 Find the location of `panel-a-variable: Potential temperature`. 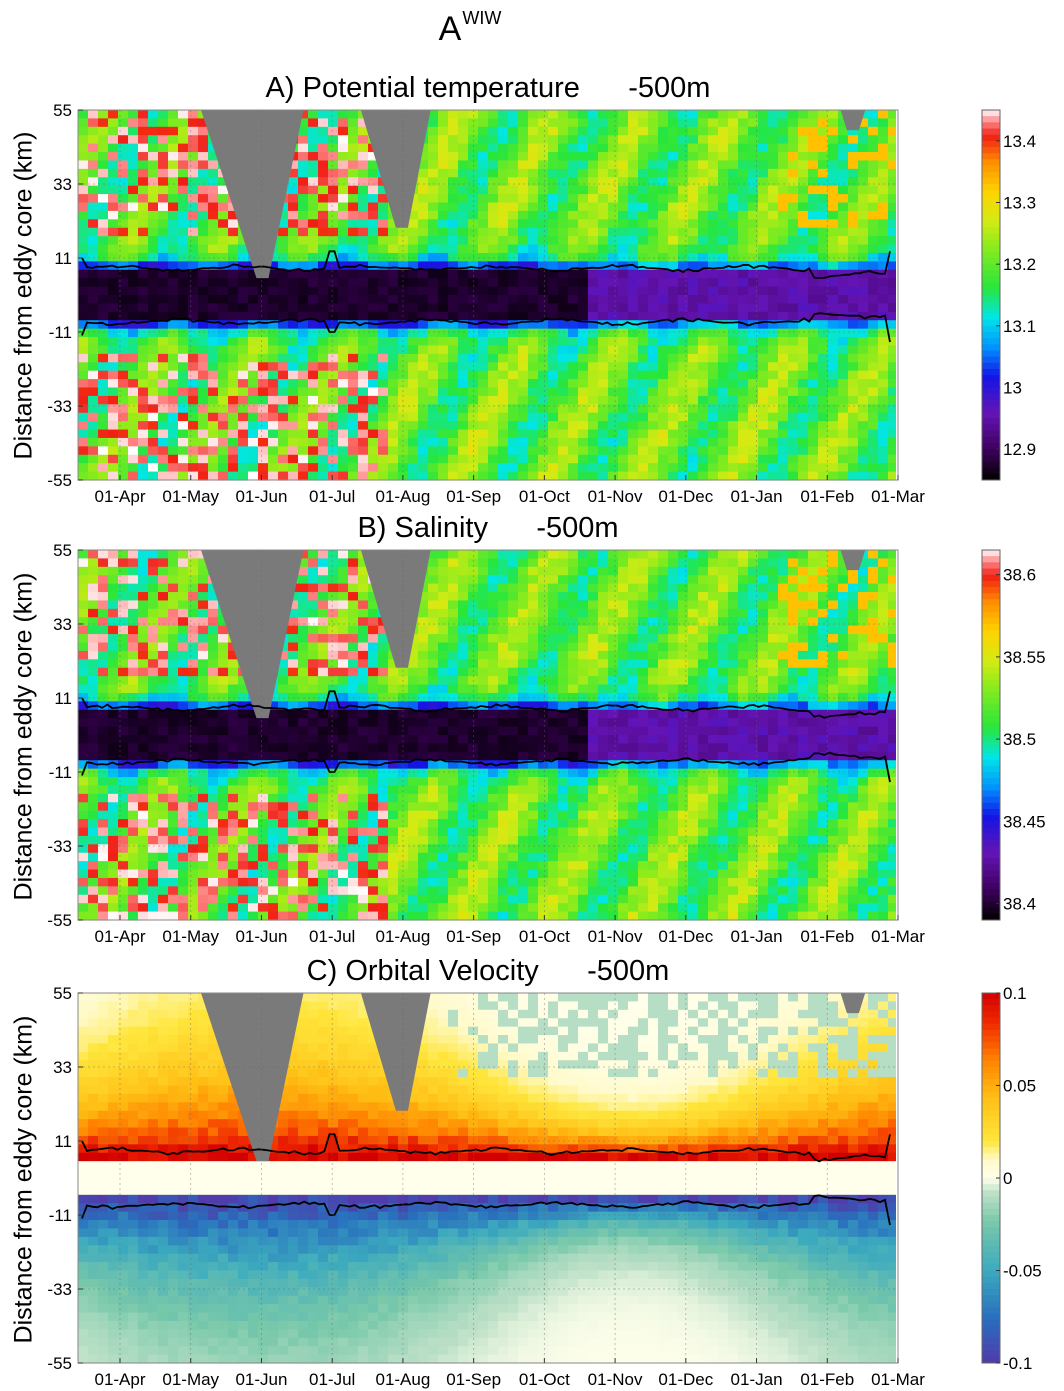

panel-a-variable: Potential temperature is located at coordinates (441, 88).